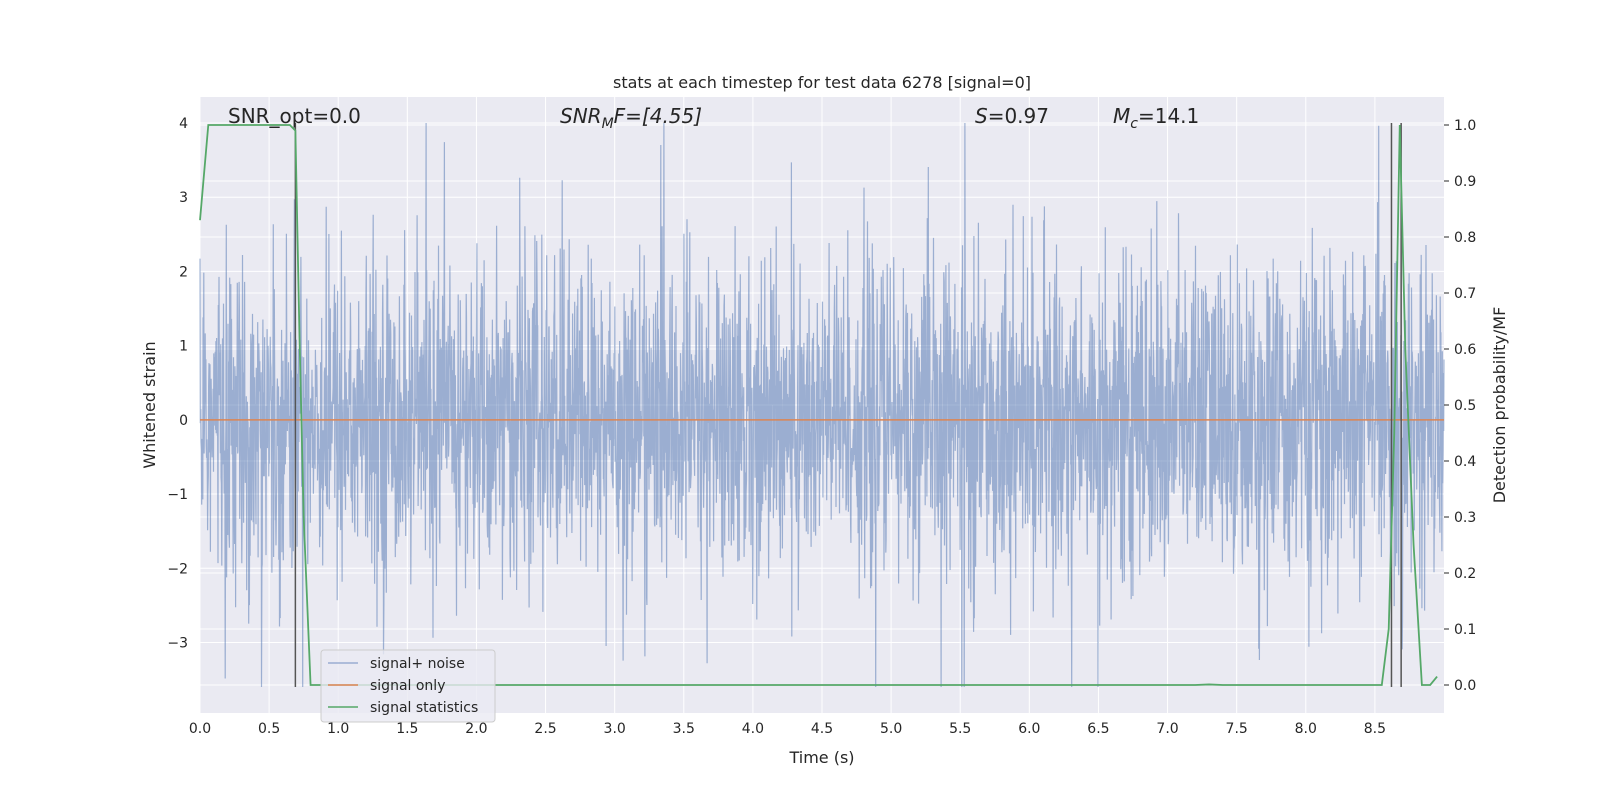 This screenshot has height=800, width=1600. I want to click on x-tick-label: 3.5, so click(684, 729).